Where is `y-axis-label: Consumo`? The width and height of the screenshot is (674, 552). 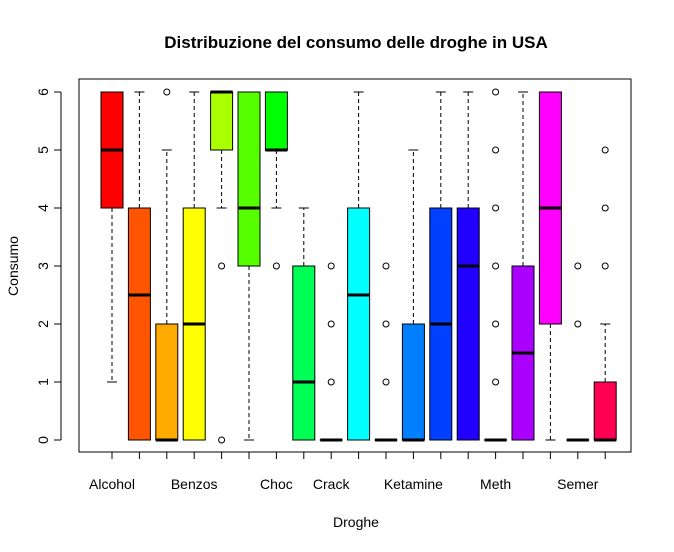
y-axis-label: Consumo is located at coordinates (13, 266).